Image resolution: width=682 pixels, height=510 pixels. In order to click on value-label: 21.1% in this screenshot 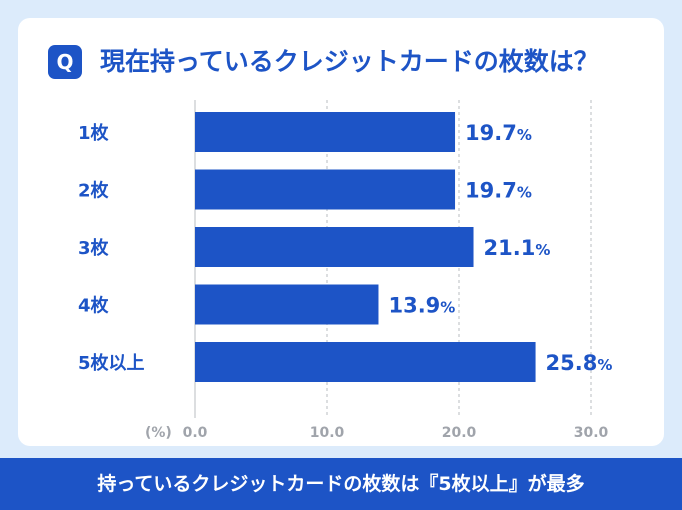, I will do `click(517, 248)`.